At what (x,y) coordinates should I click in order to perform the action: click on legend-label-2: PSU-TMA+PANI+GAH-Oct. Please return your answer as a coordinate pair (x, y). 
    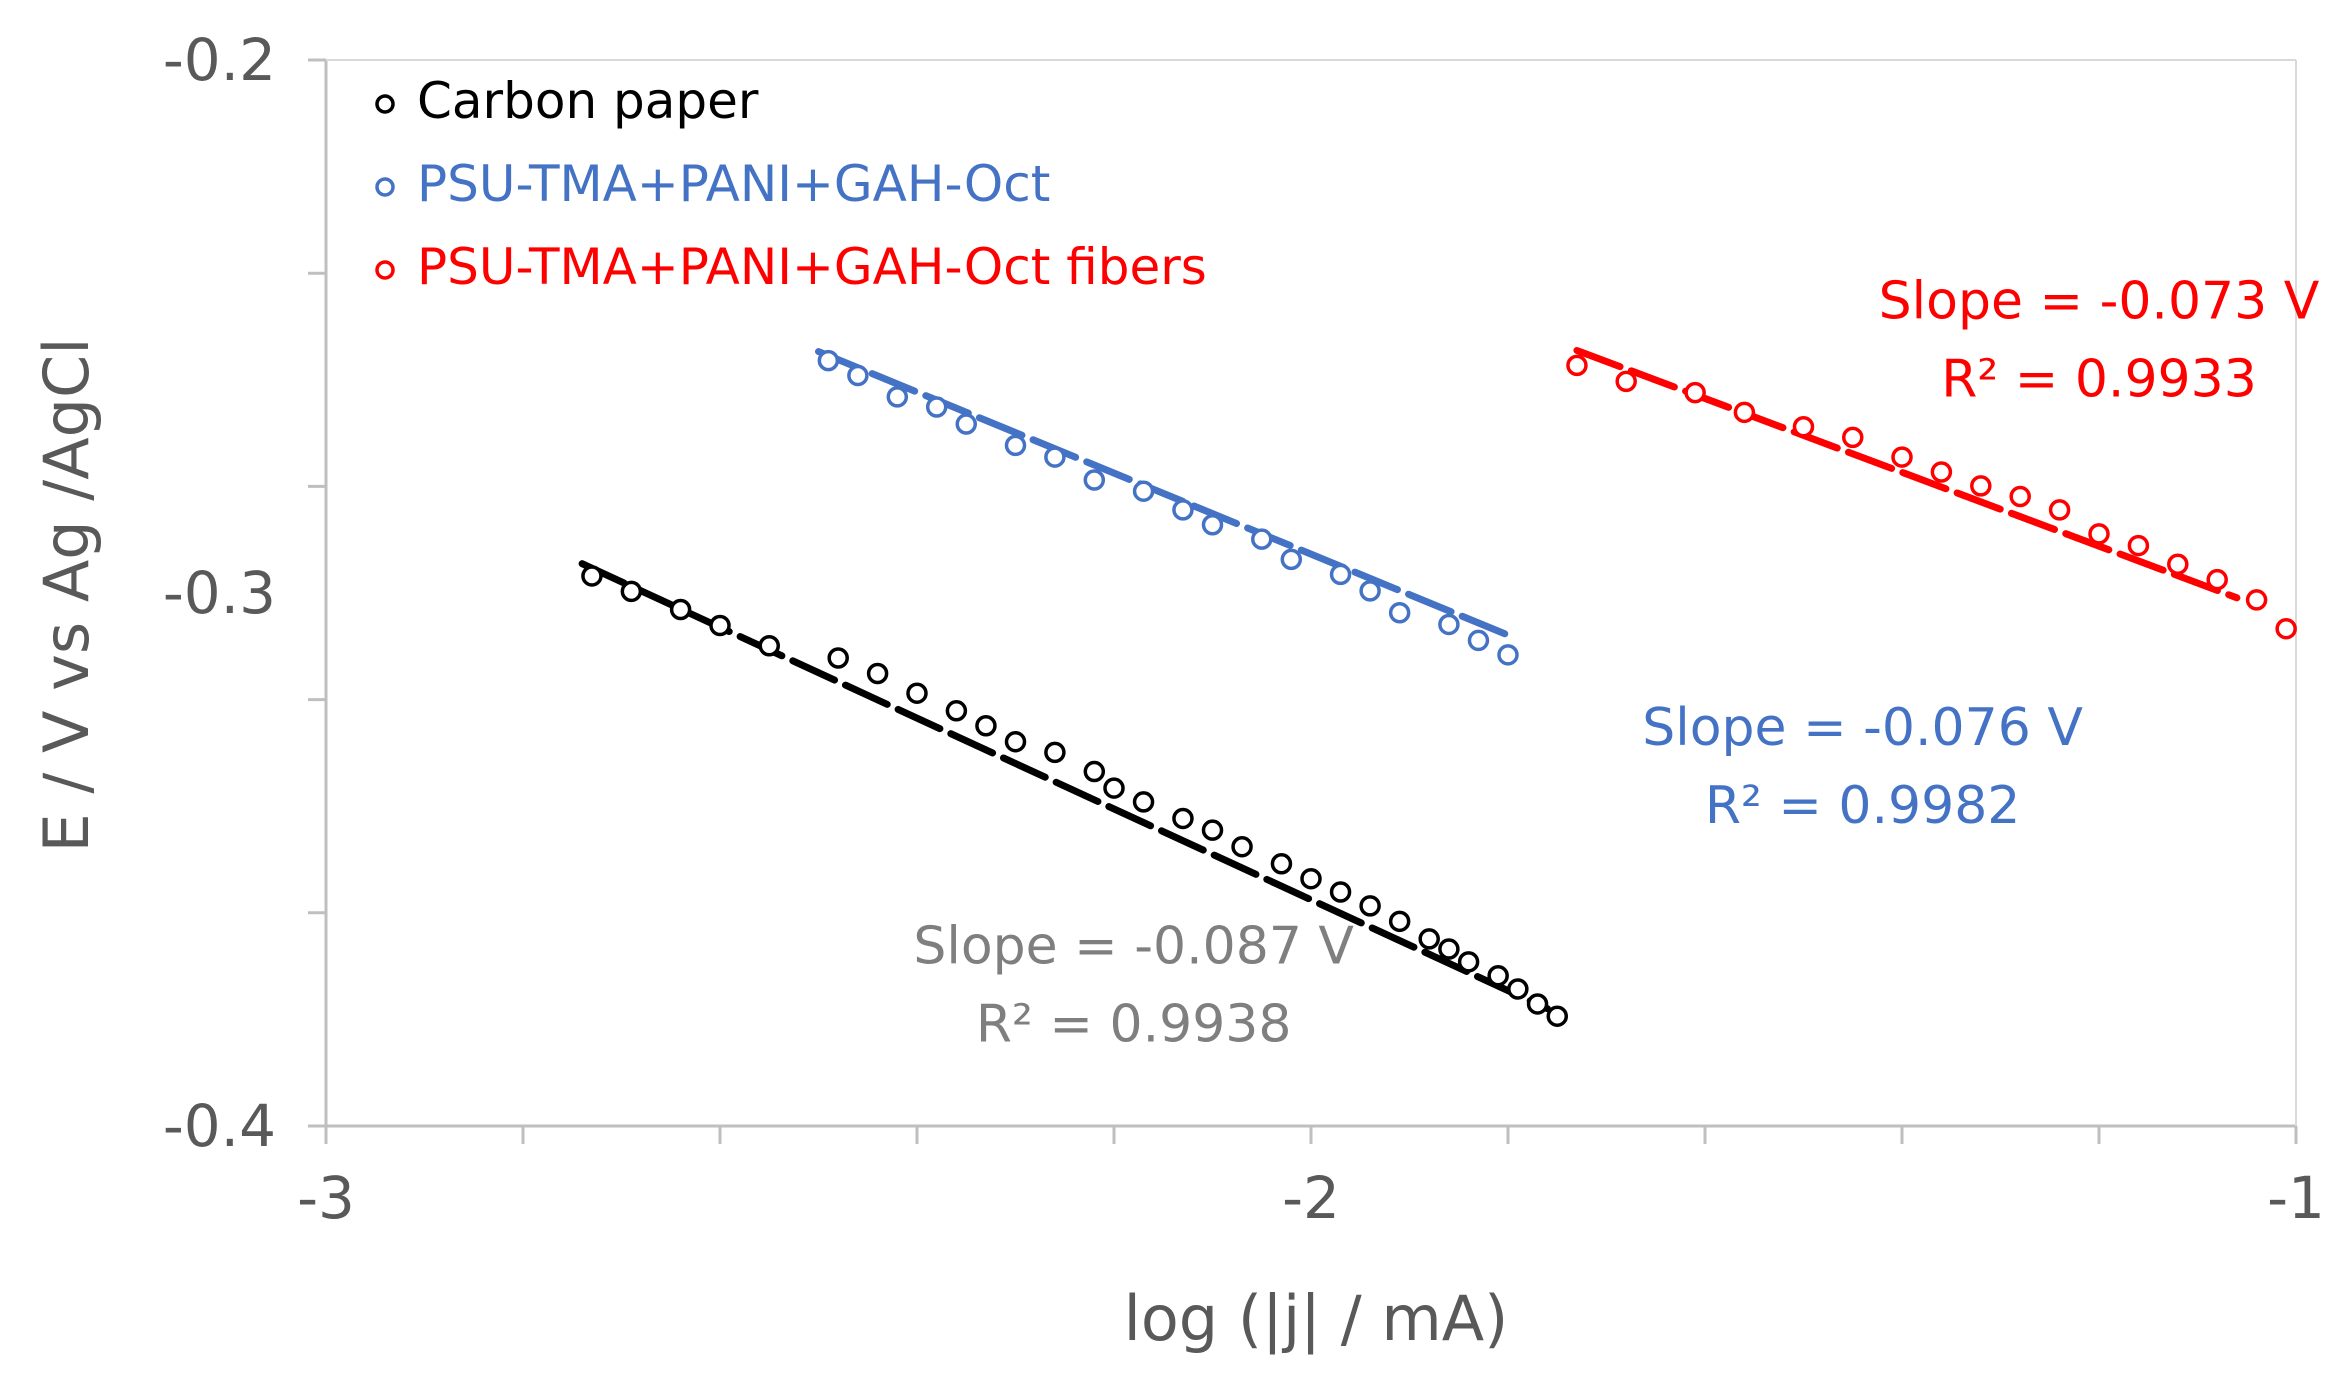
    Looking at the image, I should click on (733, 184).